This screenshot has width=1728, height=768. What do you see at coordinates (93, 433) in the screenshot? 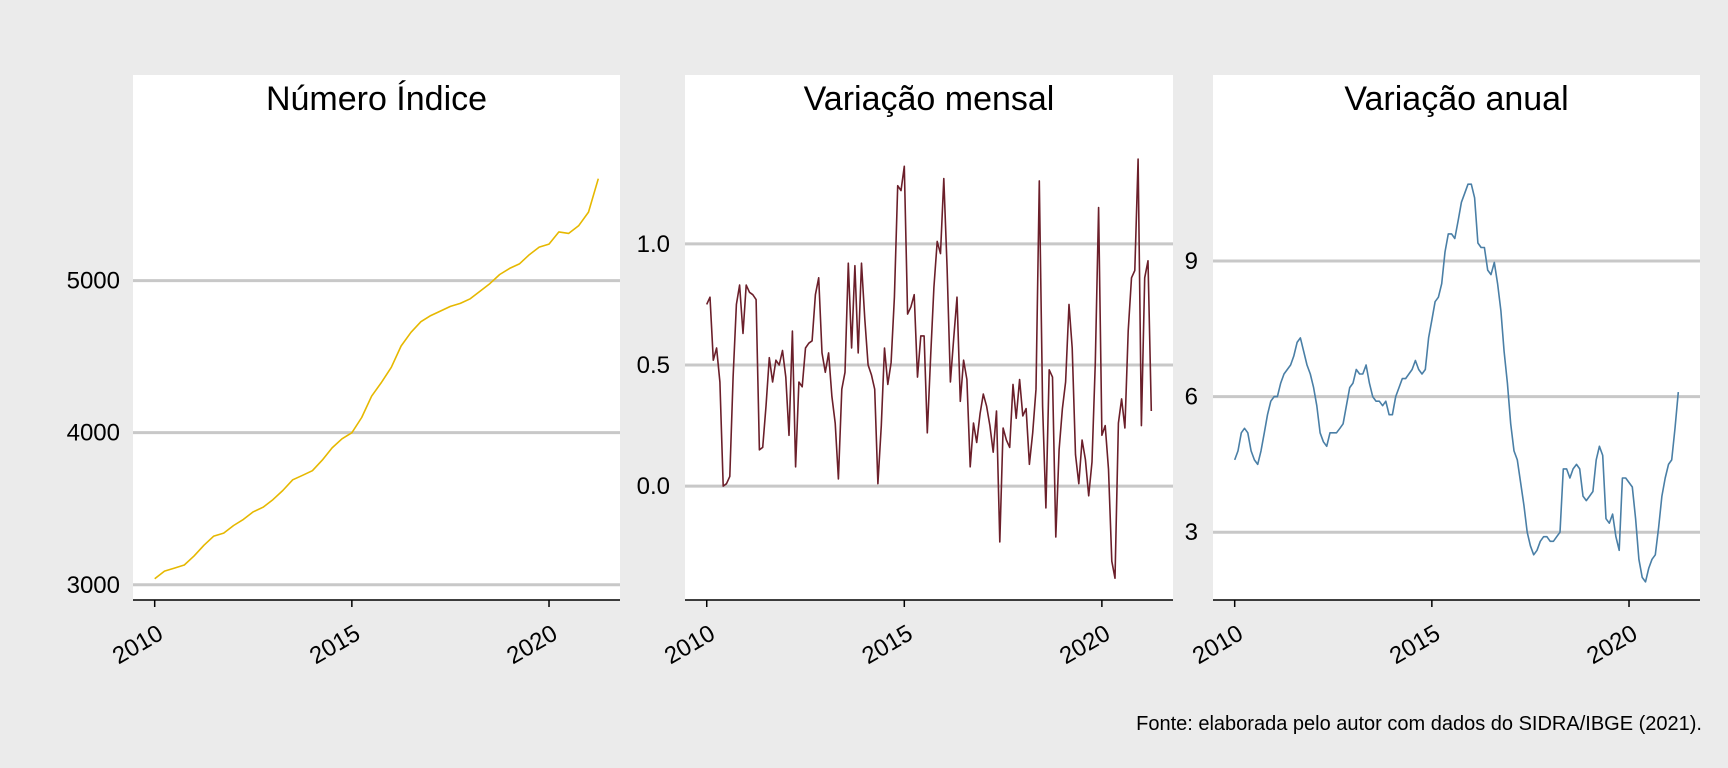
I see `y-tick-label: 4000` at bounding box center [93, 433].